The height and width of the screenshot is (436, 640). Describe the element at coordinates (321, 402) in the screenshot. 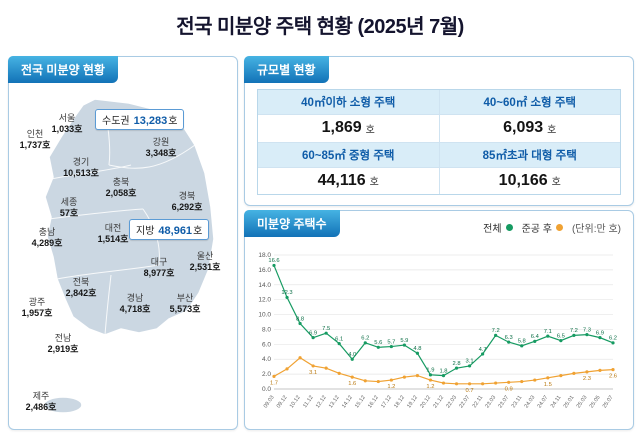

I see `svg-text: 12.12` at that location.